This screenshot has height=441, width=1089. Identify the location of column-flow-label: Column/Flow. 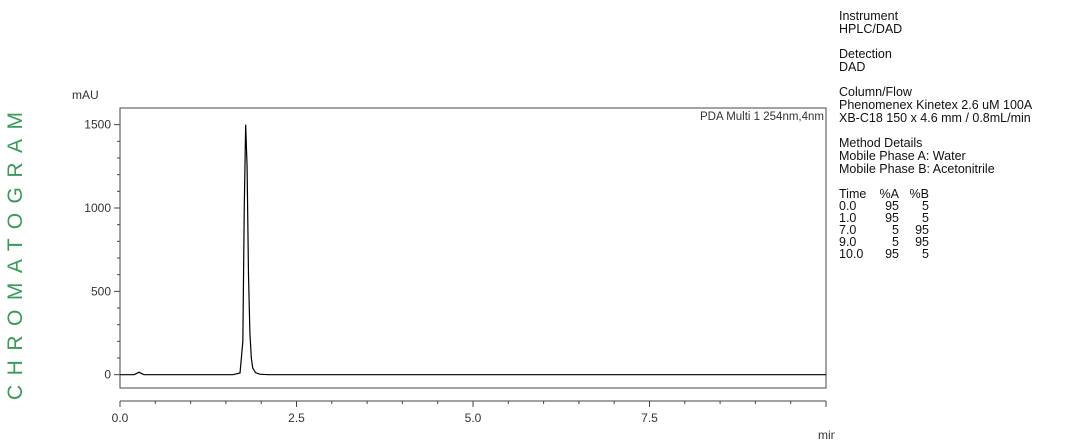
(875, 92).